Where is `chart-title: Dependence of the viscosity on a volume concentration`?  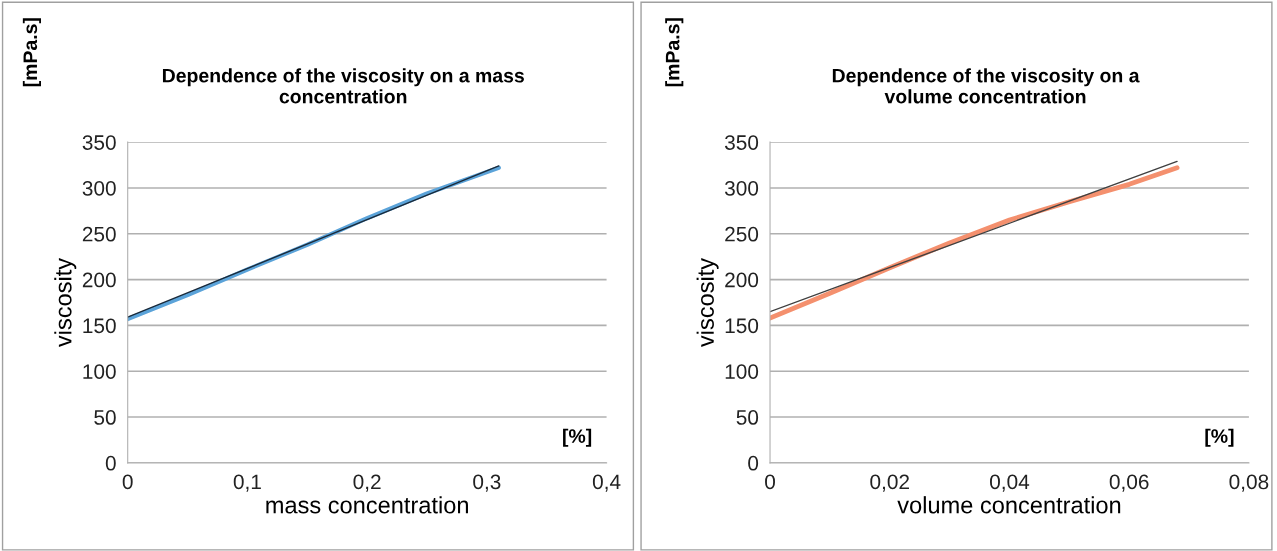 chart-title: Dependence of the viscosity on a volume concentration is located at coordinates (986, 86).